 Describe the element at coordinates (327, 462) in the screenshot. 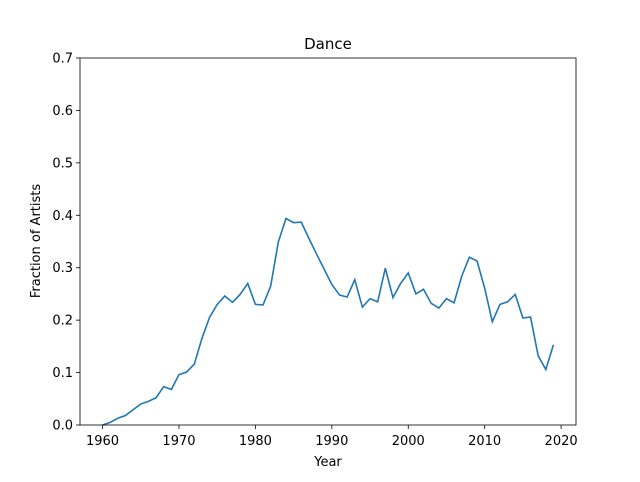

I see `x-axis-label: Year` at that location.